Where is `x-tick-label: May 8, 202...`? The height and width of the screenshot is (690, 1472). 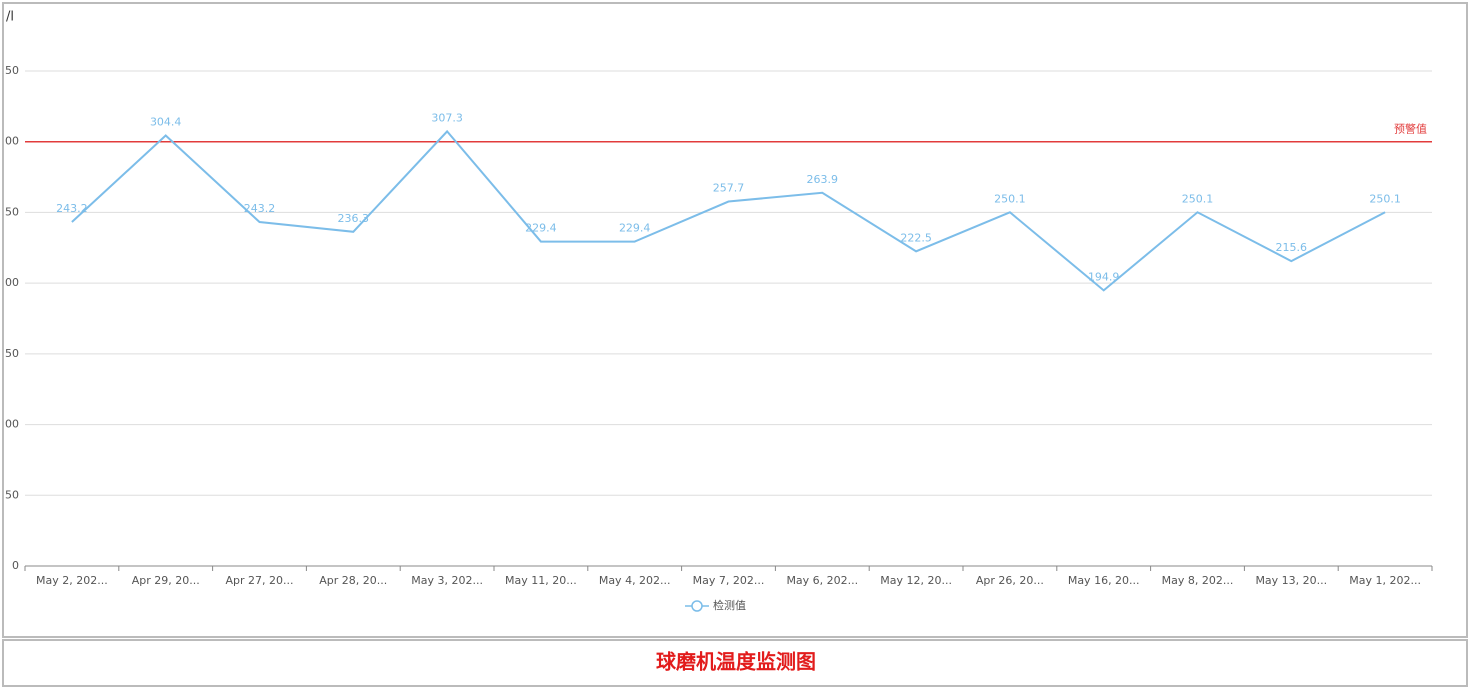 x-tick-label: May 8, 202... is located at coordinates (1198, 580).